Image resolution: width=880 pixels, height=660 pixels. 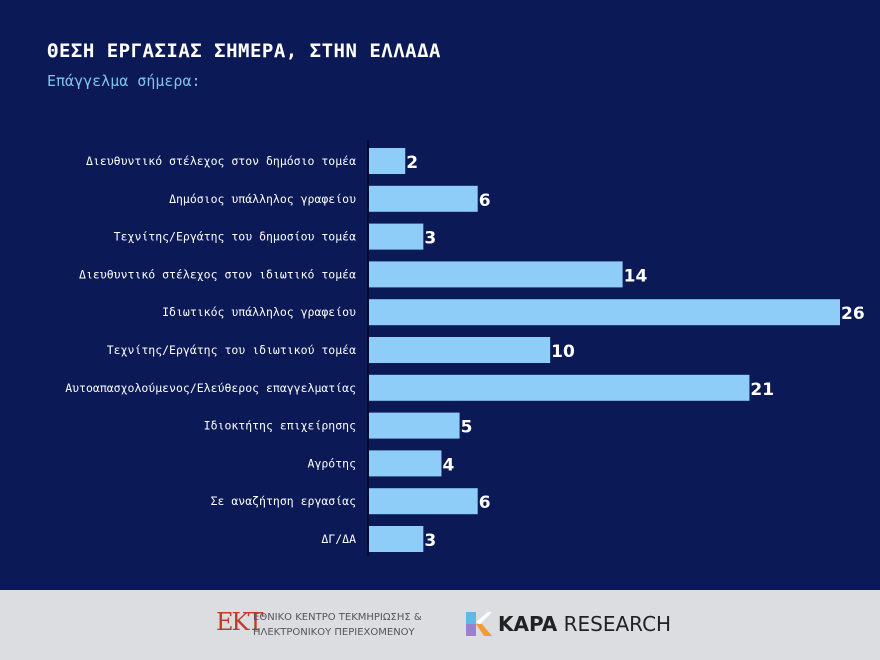 What do you see at coordinates (217, 274) in the screenshot?
I see `category-label: Διευθυντικό στέλεχος στον ιδιωτικό τομέα` at bounding box center [217, 274].